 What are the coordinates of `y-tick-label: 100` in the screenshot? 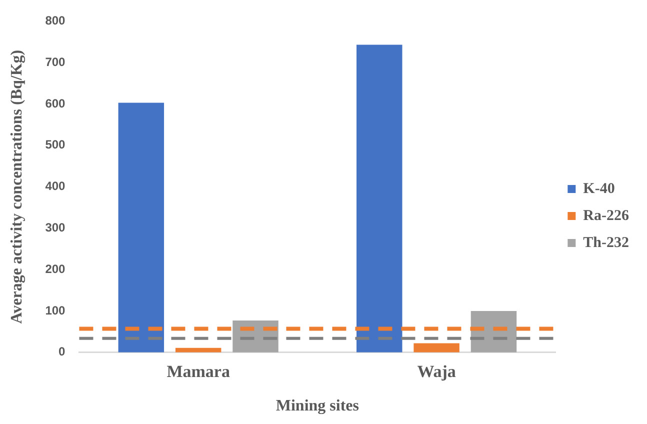 It's located at (55, 310).